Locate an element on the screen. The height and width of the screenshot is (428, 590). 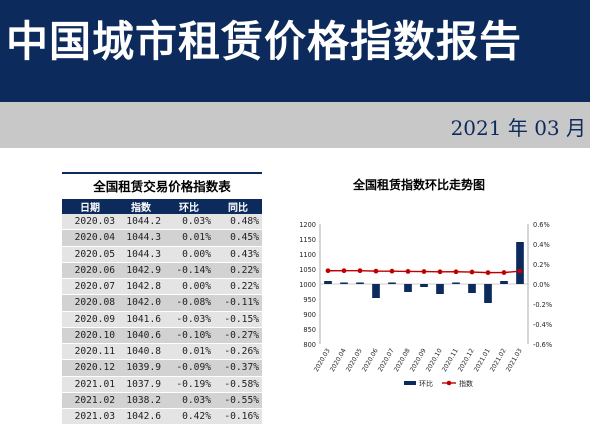
table-top-rule is located at coordinates (162, 173).